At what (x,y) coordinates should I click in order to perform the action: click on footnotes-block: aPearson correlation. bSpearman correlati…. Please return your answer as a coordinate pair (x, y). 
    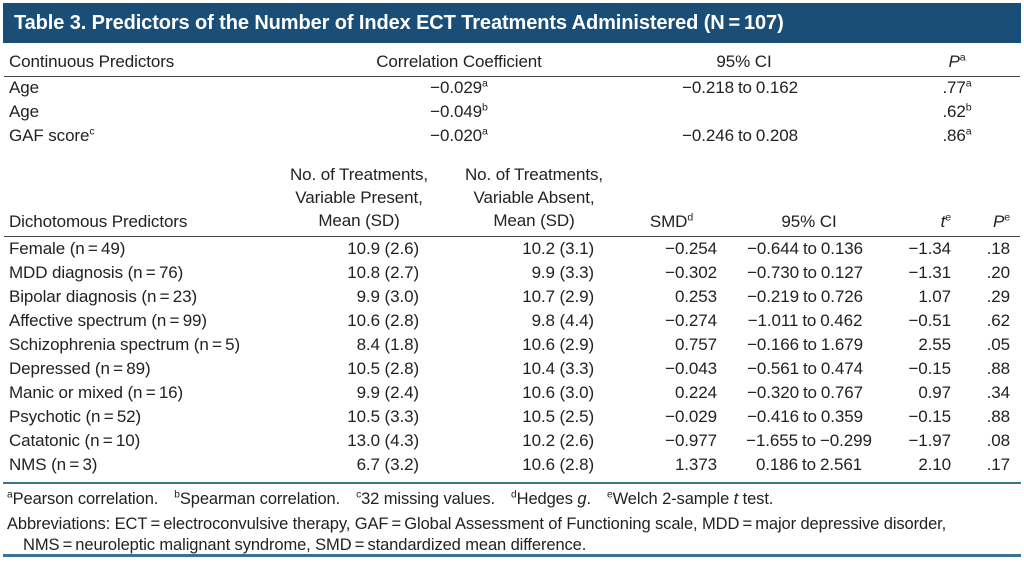
    Looking at the image, I should click on (512, 522).